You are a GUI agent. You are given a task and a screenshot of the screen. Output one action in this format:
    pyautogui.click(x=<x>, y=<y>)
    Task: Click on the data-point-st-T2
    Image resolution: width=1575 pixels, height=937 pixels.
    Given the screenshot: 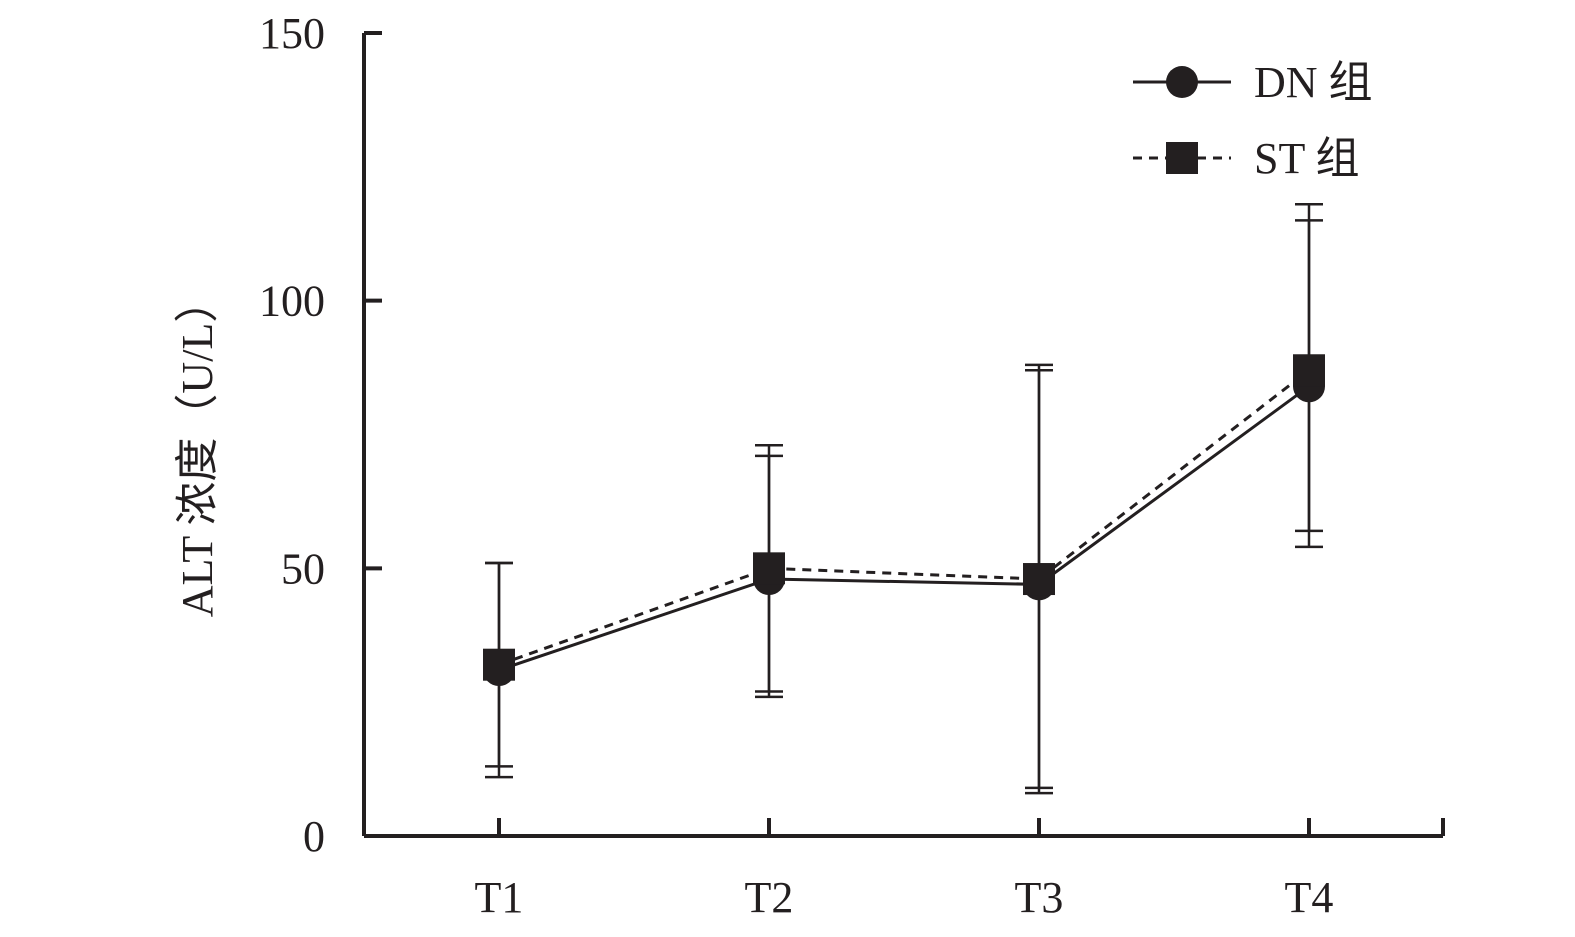 What is the action you would take?
    pyautogui.click(x=769, y=568)
    